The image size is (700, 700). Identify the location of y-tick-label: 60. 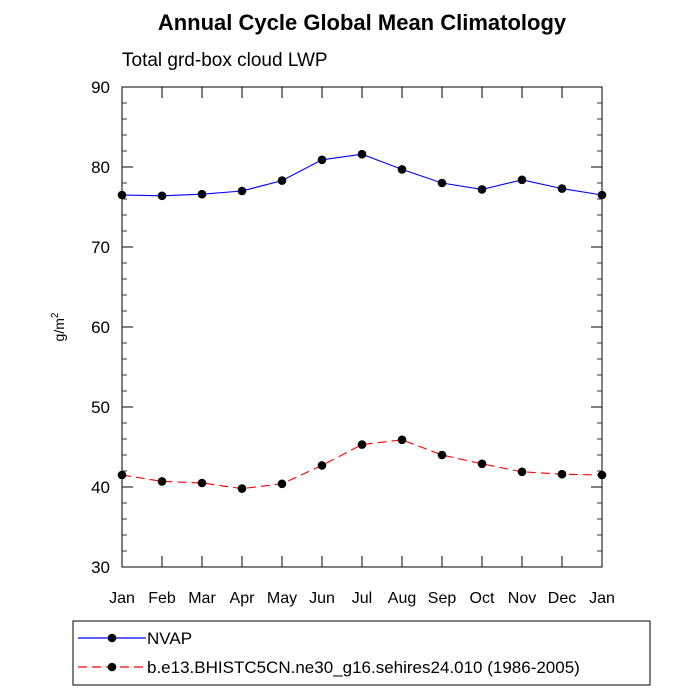
(100, 327).